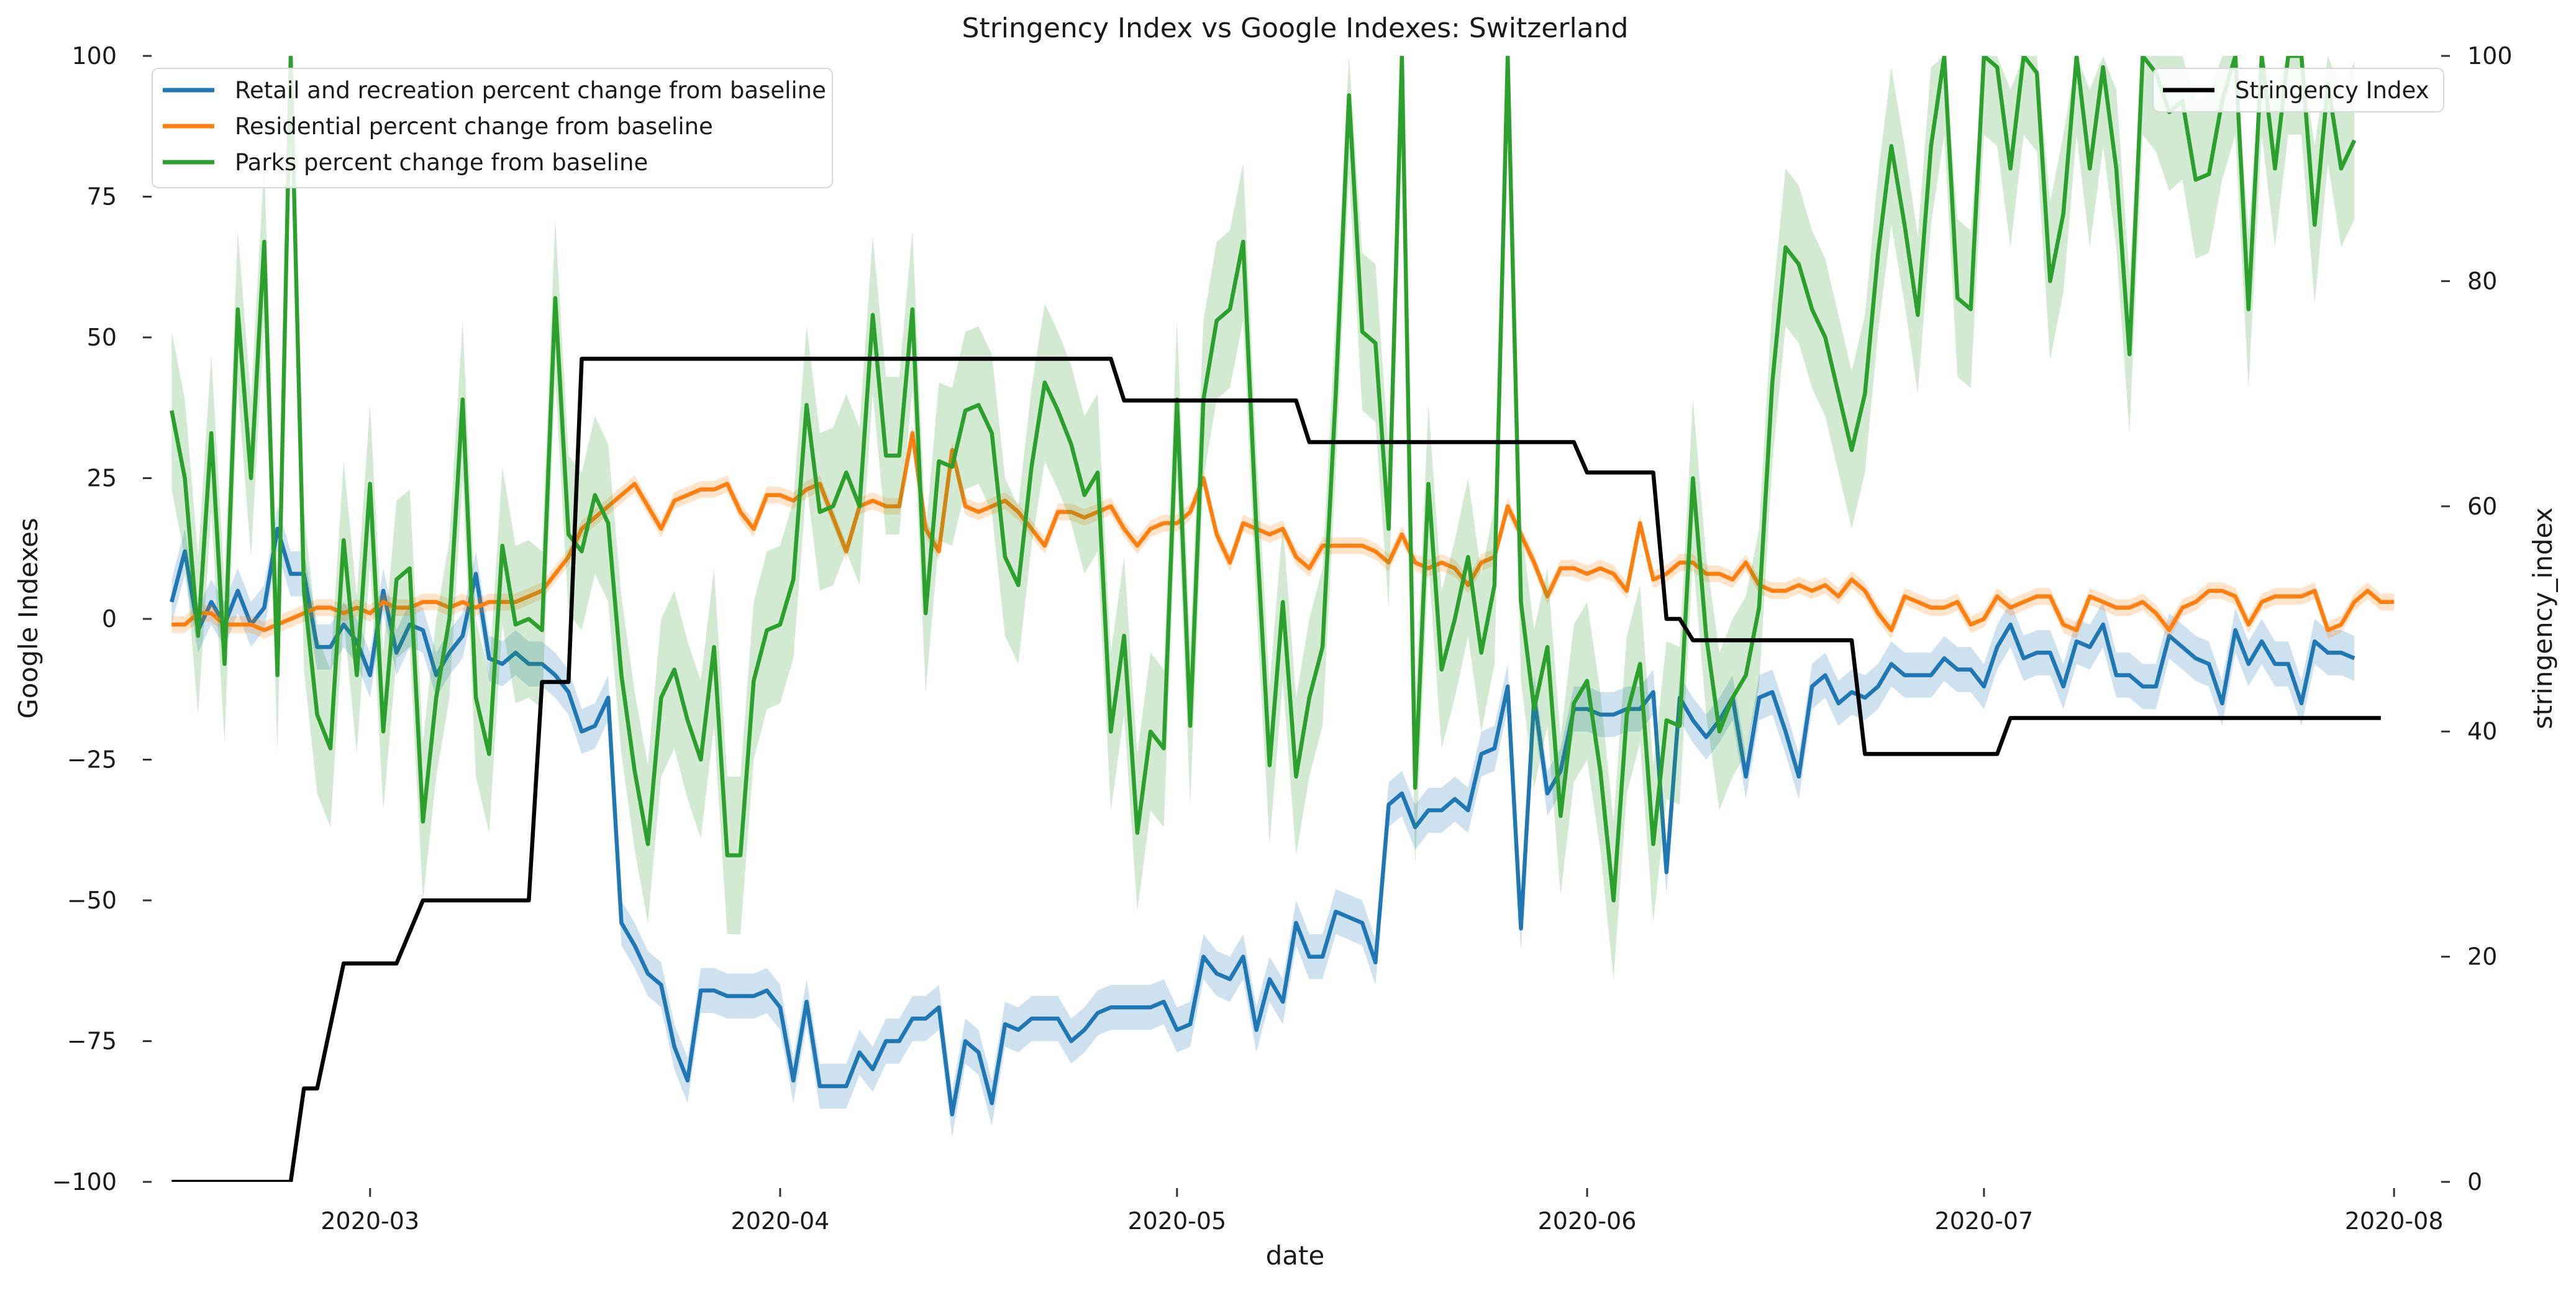 The image size is (2576, 1290). Describe the element at coordinates (2543, 619) in the screenshot. I see `y-axis-label-right: stringency_index` at that location.